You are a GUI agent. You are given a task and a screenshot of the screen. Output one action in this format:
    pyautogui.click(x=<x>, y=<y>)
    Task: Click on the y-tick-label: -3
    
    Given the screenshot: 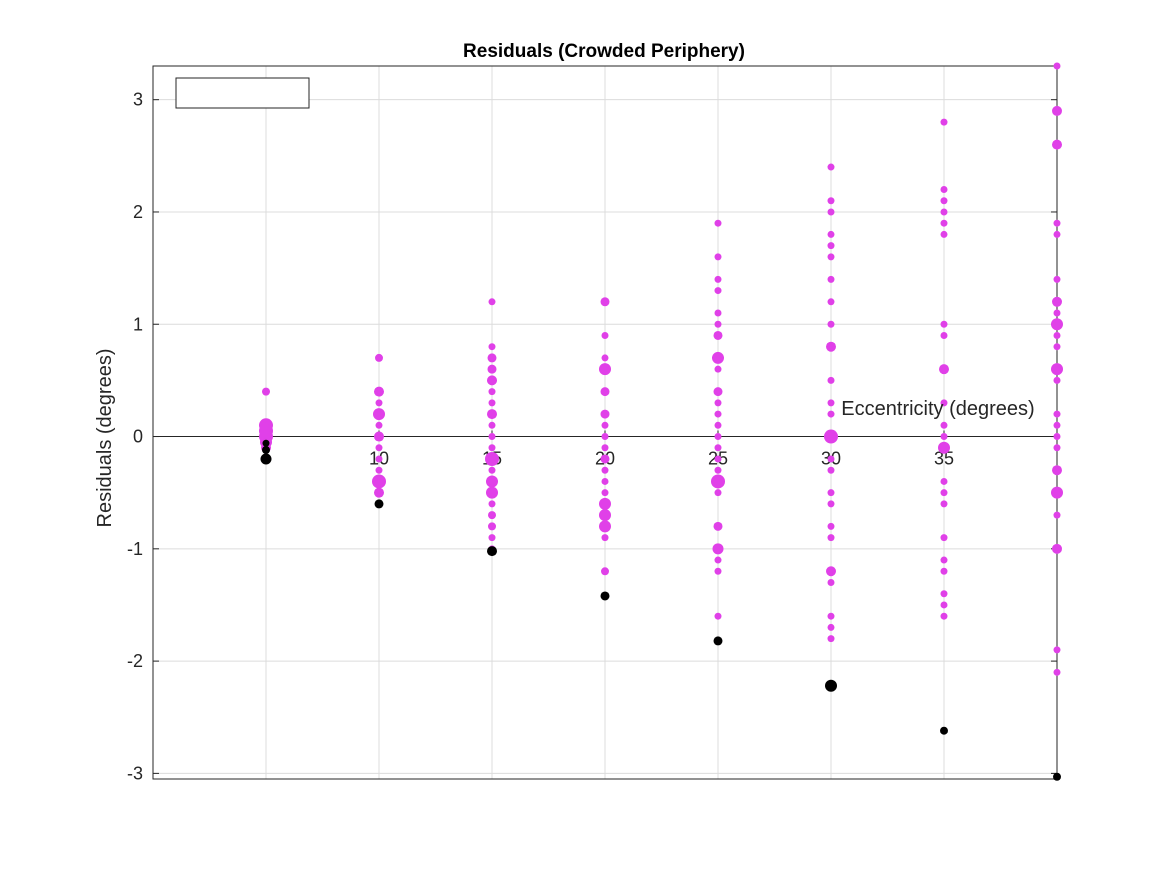 What is the action you would take?
    pyautogui.click(x=135, y=773)
    